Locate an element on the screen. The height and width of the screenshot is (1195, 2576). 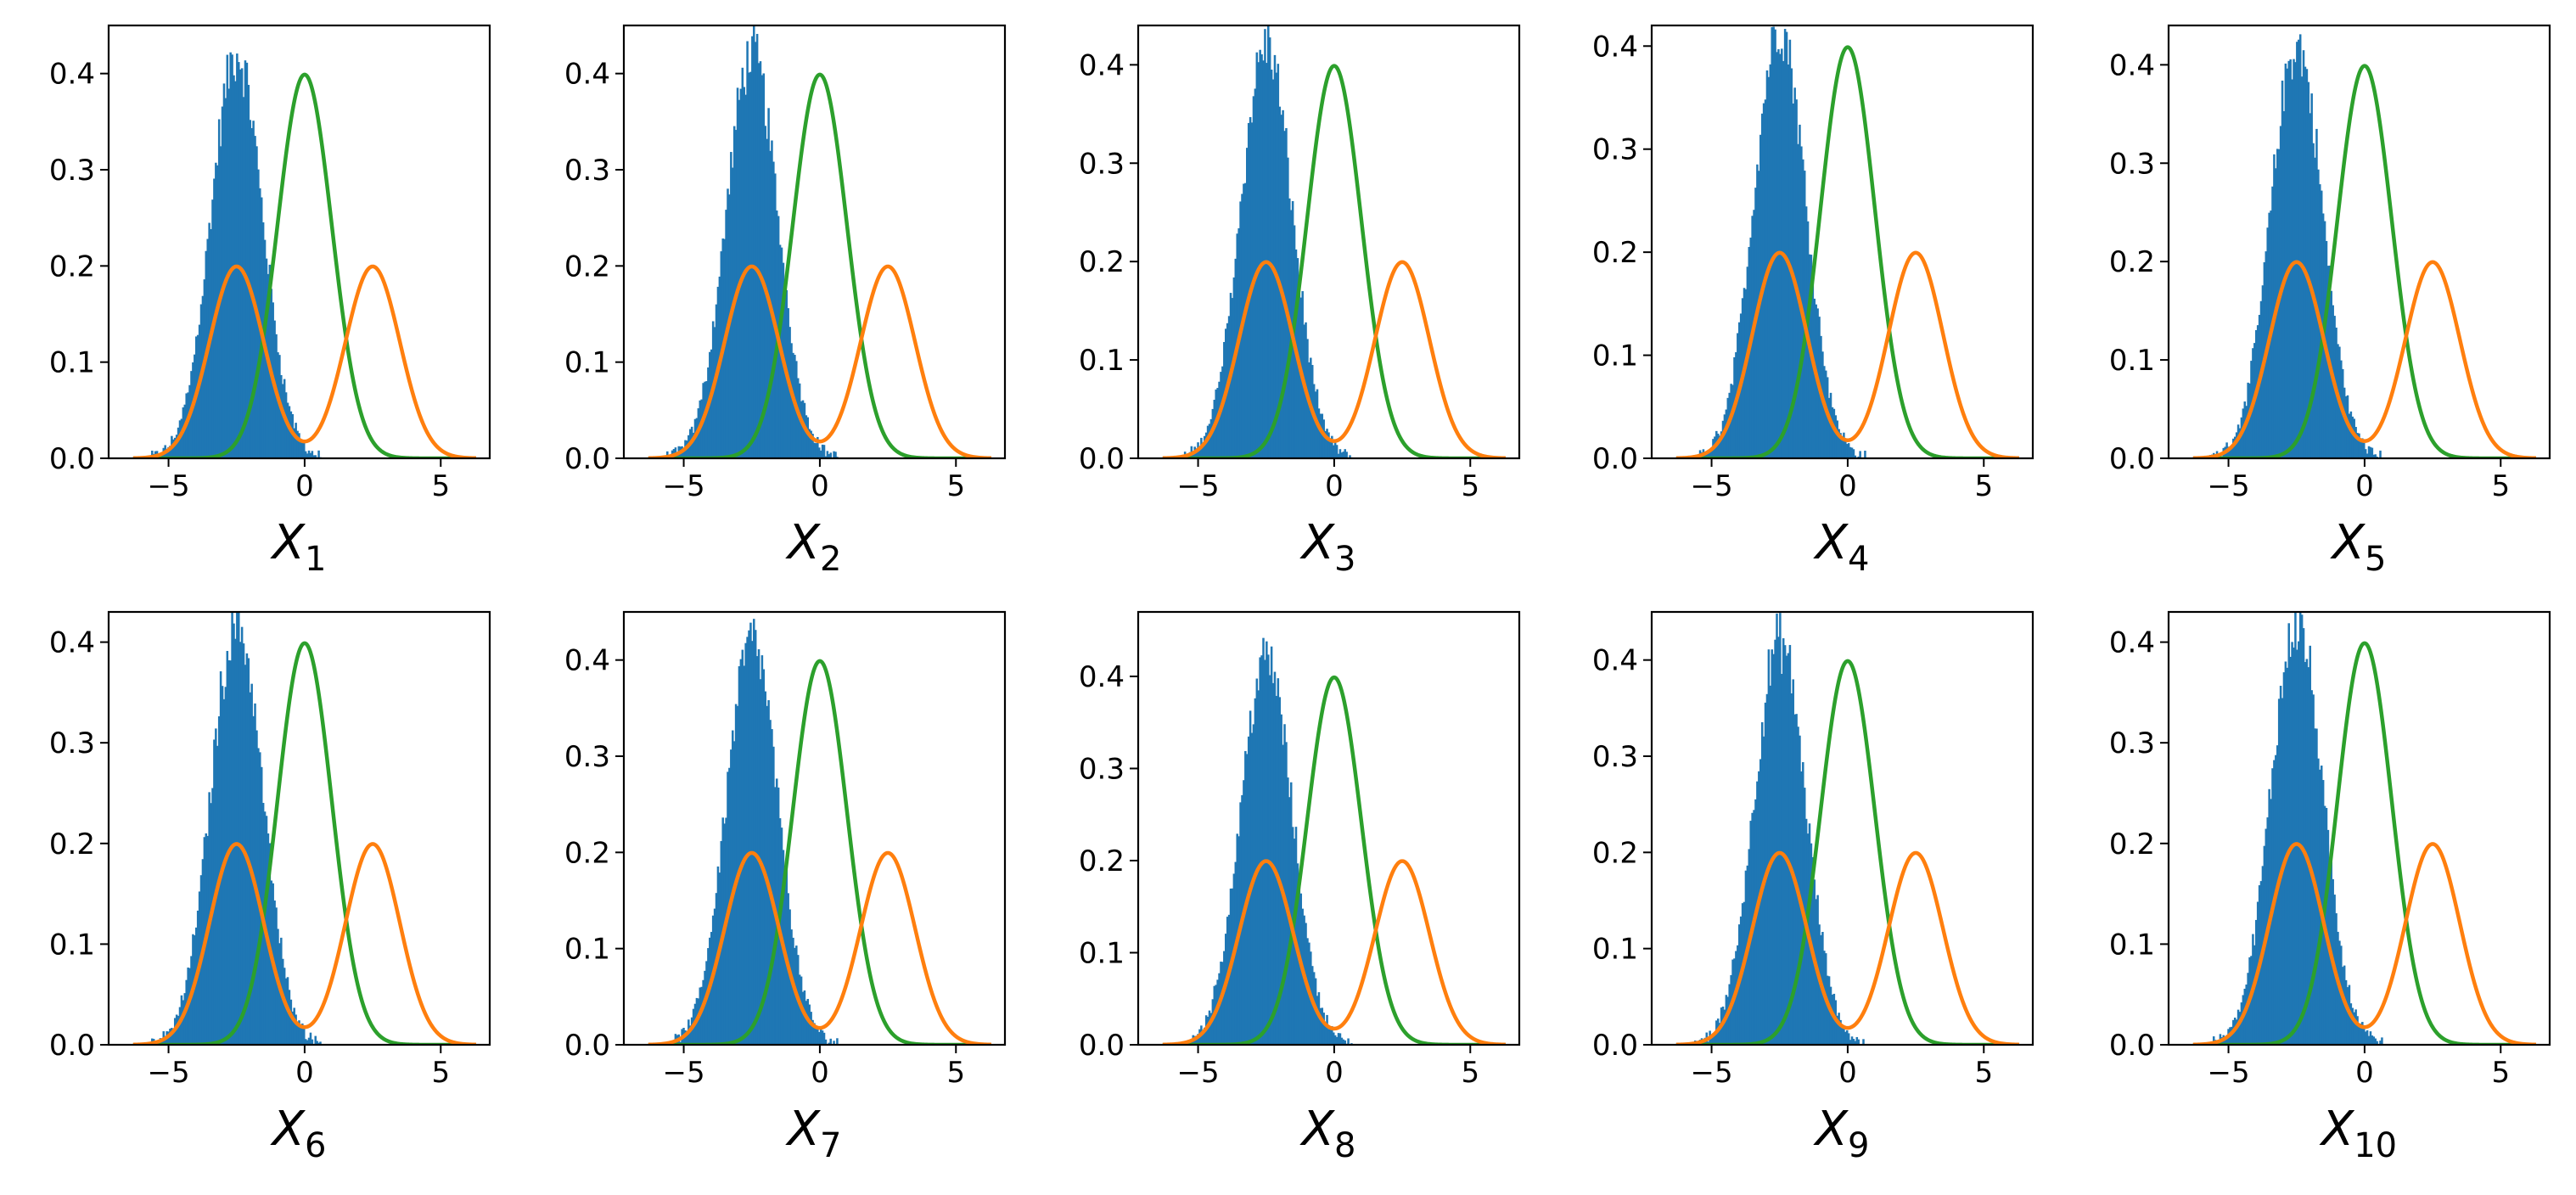
x-axis-label-subscript: 8 is located at coordinates (1344, 1145).